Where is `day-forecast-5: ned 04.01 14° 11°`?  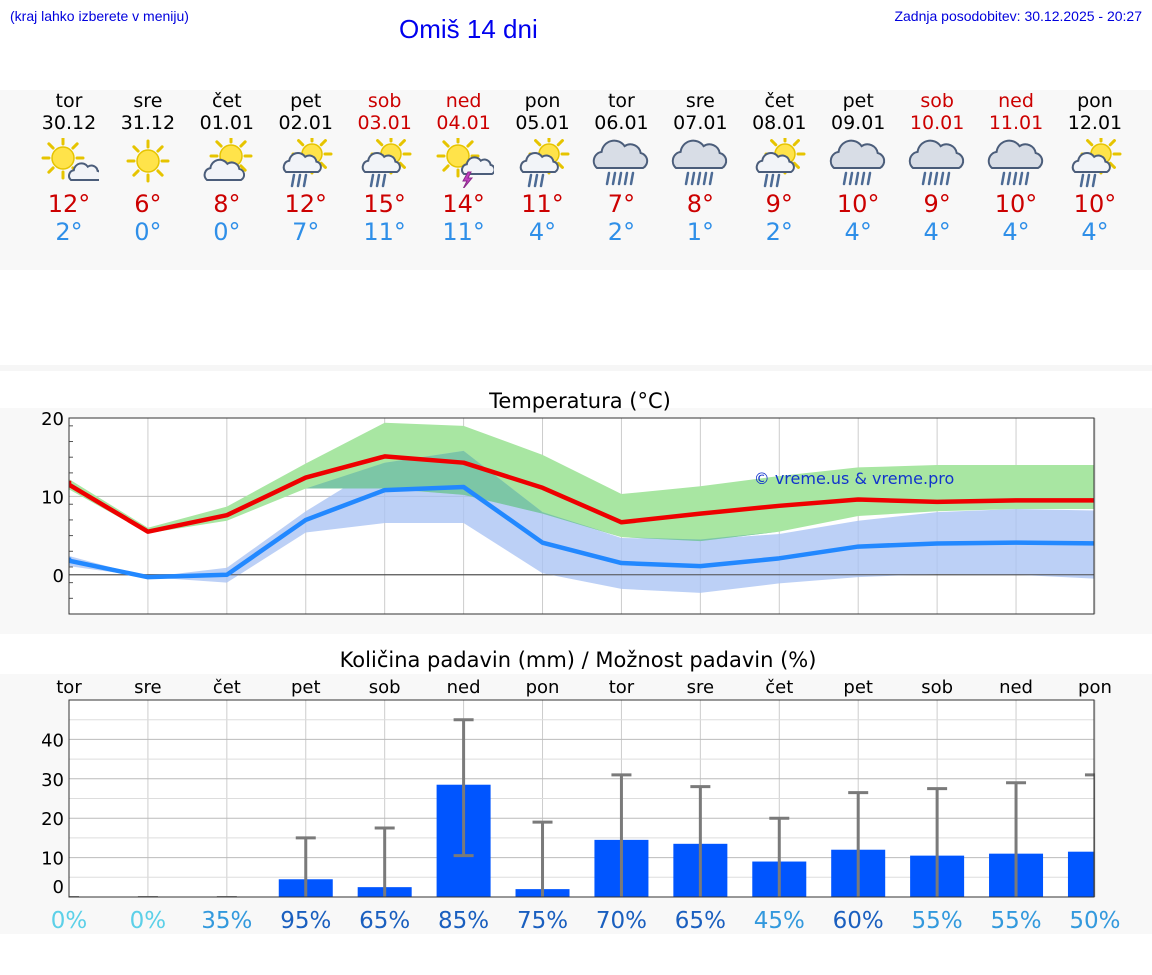 day-forecast-5: ned 04.01 14° 11° is located at coordinates (464, 168).